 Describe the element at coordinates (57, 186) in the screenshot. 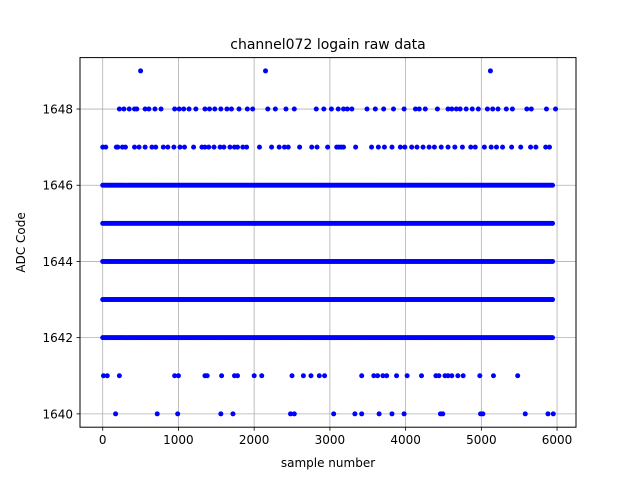

I see `y-tick-label: 1646` at that location.